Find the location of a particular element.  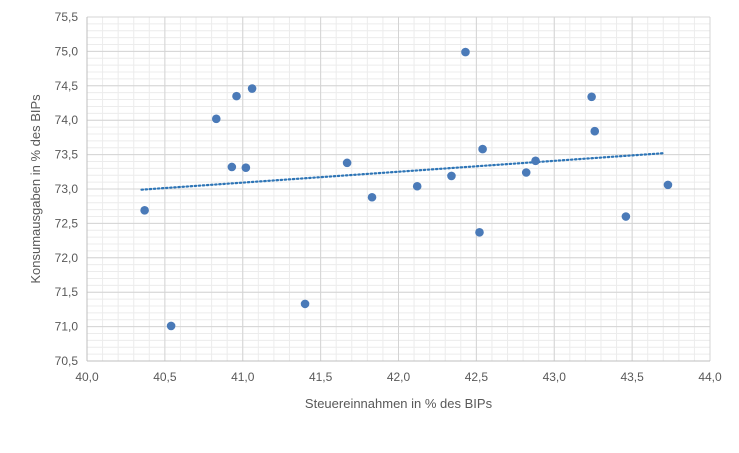

trendline is located at coordinates (402, 171).